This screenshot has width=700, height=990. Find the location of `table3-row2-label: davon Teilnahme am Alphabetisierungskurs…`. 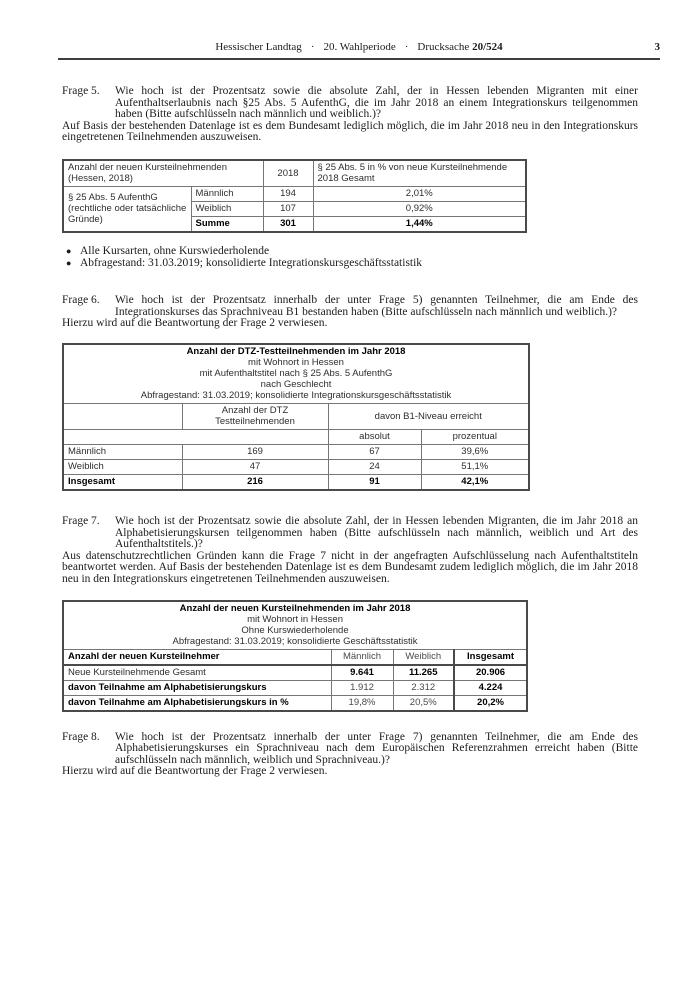

table3-row2-label: davon Teilnahme am Alphabetisierungskurs… is located at coordinates (197, 702).